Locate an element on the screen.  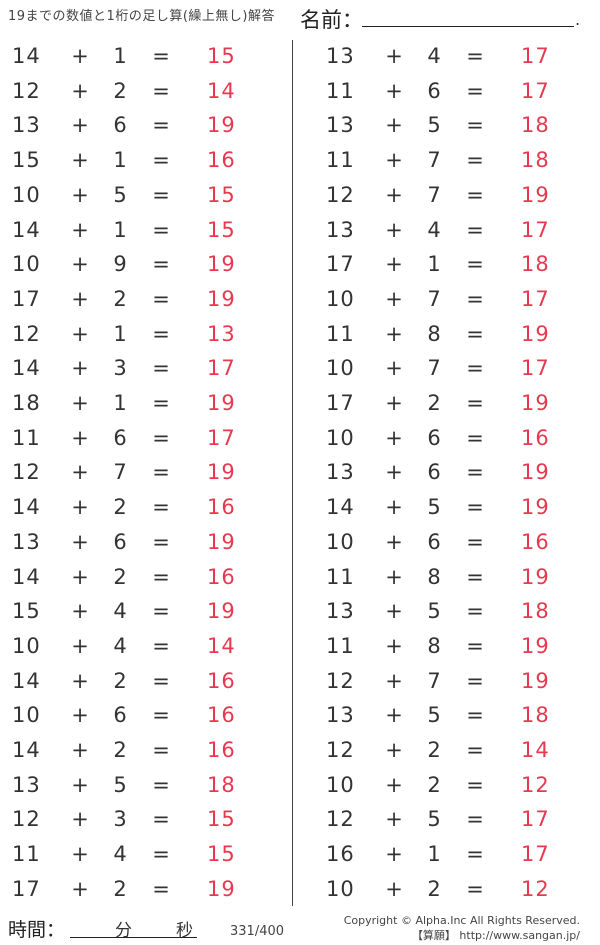
problem-row: 14 +3 = 17 is located at coordinates (142, 368).